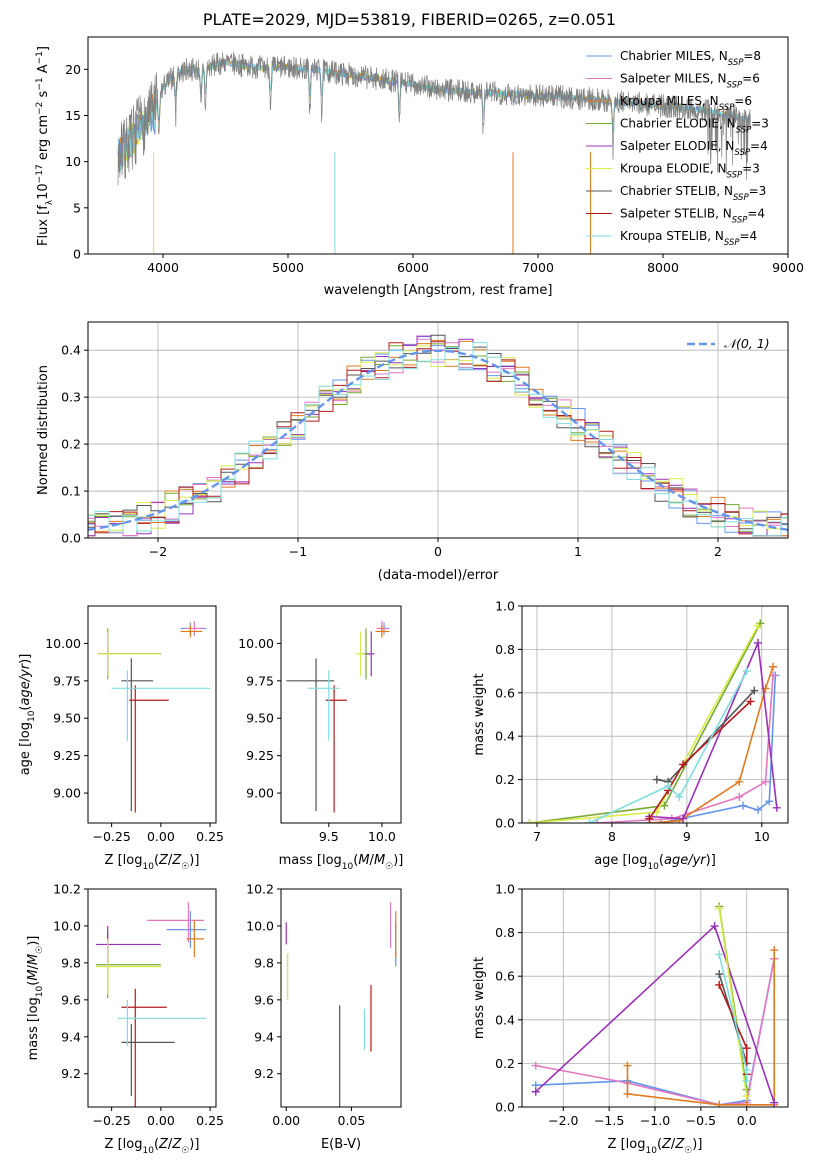 This screenshot has height=1170, width=819. Describe the element at coordinates (505, 649) in the screenshot. I see `y-tick-label: 0.8` at that location.